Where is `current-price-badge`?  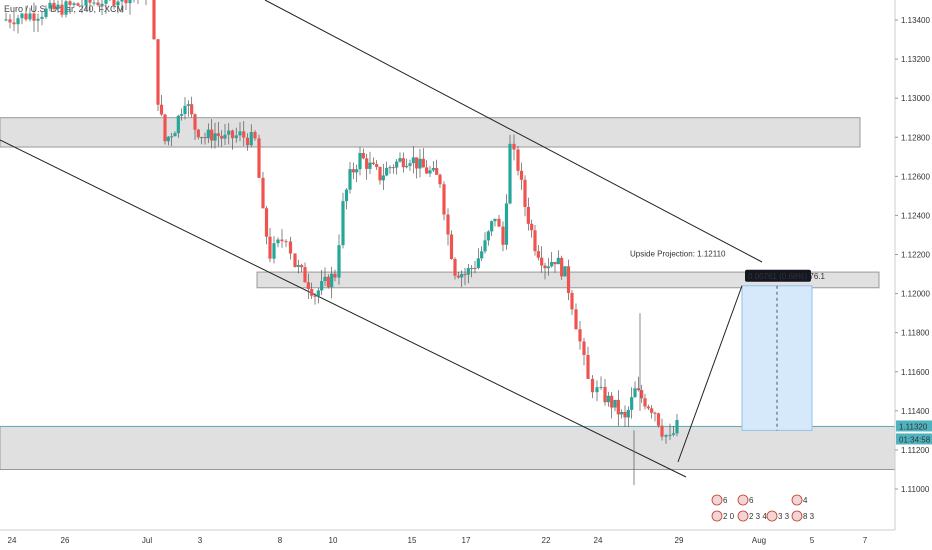
current-price-badge is located at coordinates (914, 426).